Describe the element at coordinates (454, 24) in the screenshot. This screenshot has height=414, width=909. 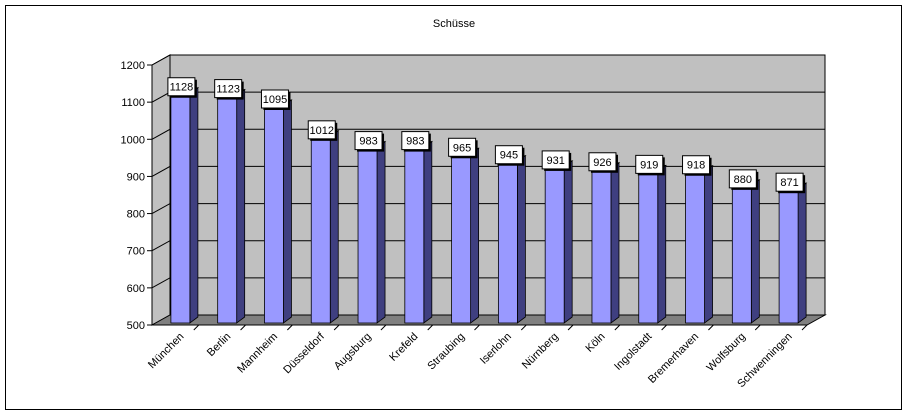
I see `chart-title: Schüsse` at that location.